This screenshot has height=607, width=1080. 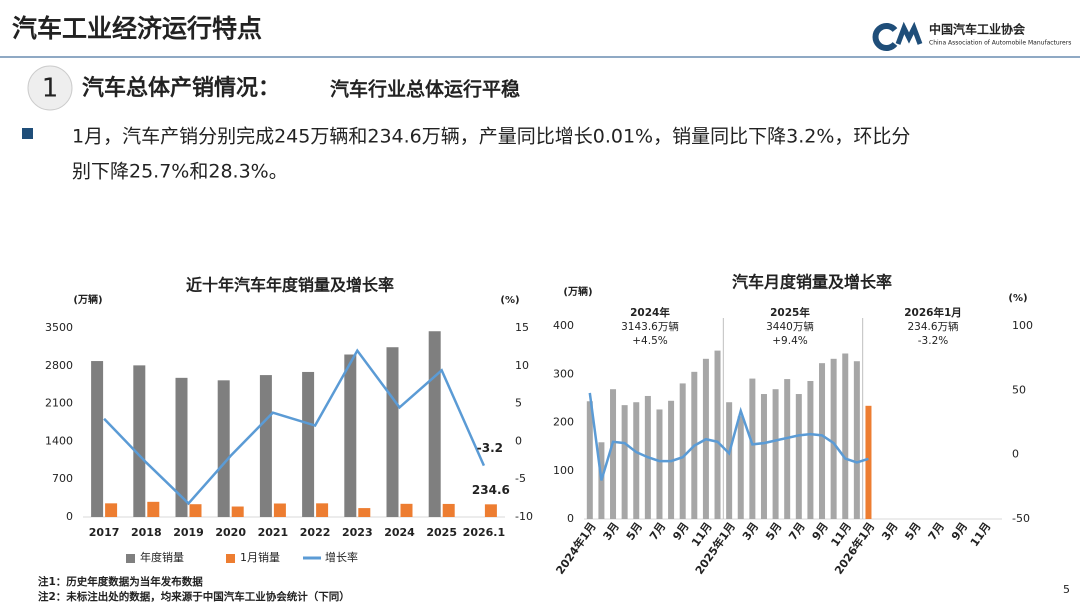 What do you see at coordinates (563, 470) in the screenshot?
I see `y-tick-label: 100` at bounding box center [563, 470].